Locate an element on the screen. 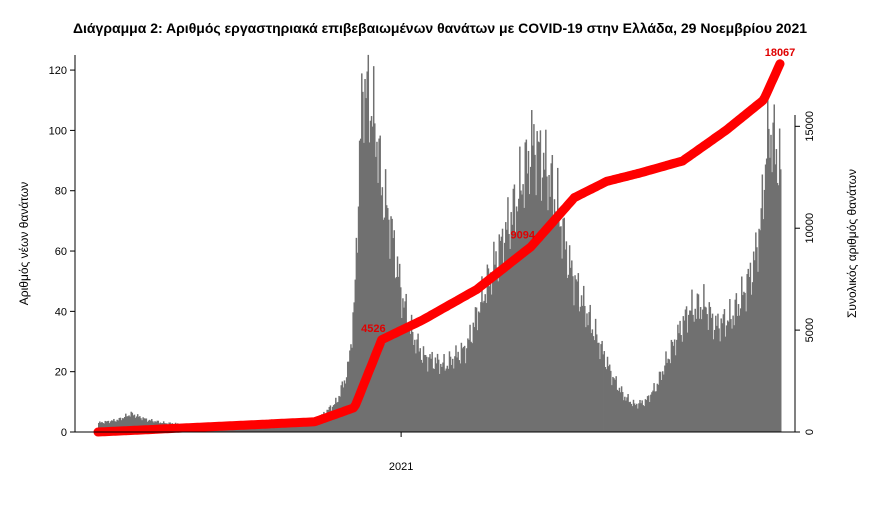 The width and height of the screenshot is (880, 524). value-annotation: 9094 is located at coordinates (523, 236).